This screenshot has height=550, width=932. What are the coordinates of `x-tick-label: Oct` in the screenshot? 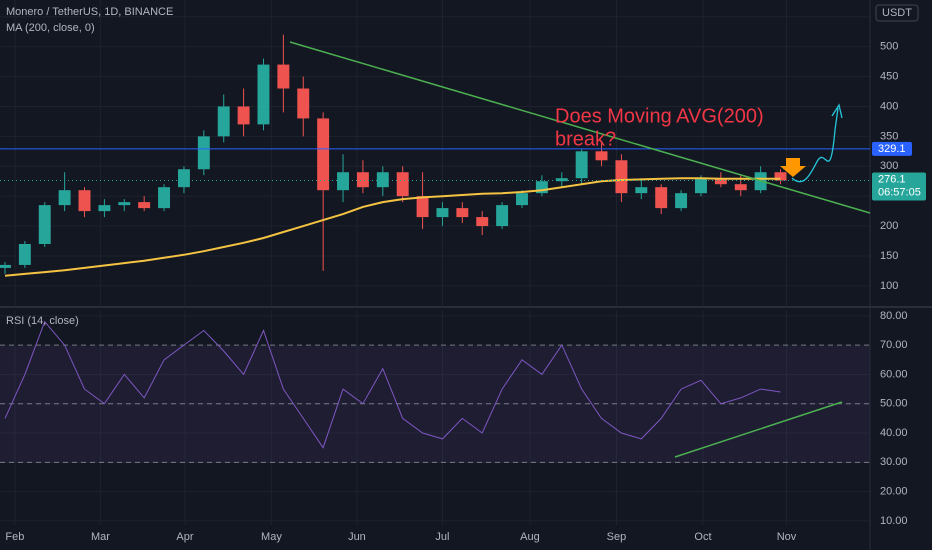 It's located at (702, 537).